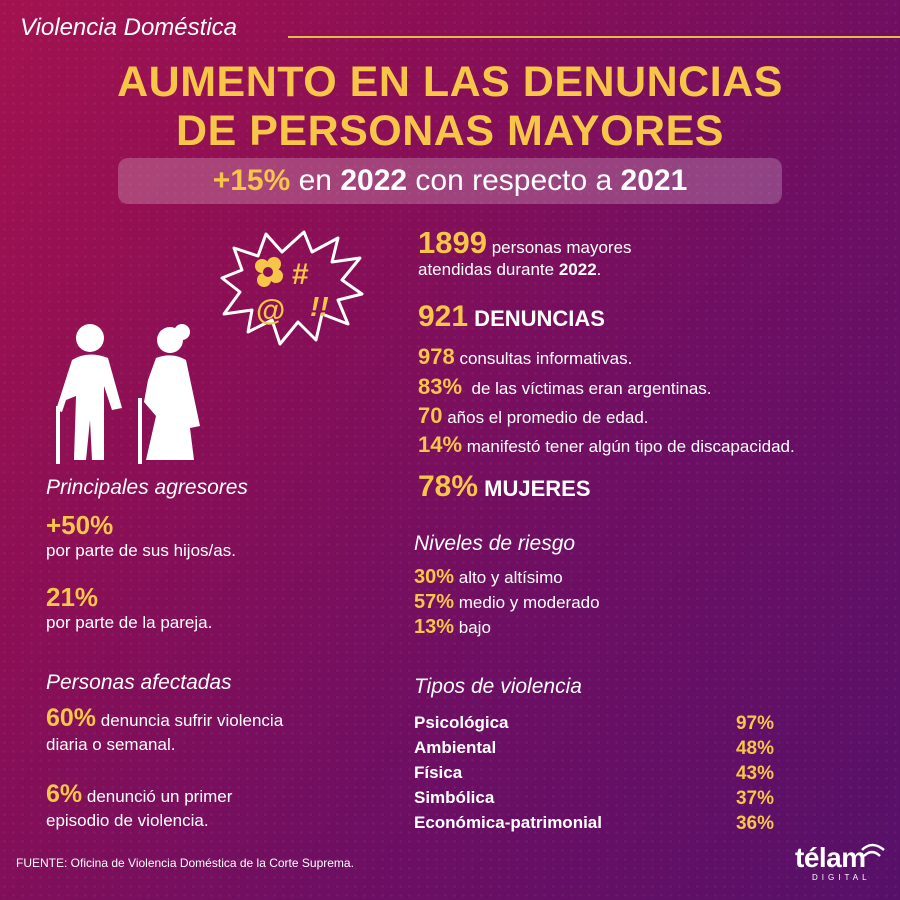  I want to click on affected-line1: denunció un primer, so click(157, 796).